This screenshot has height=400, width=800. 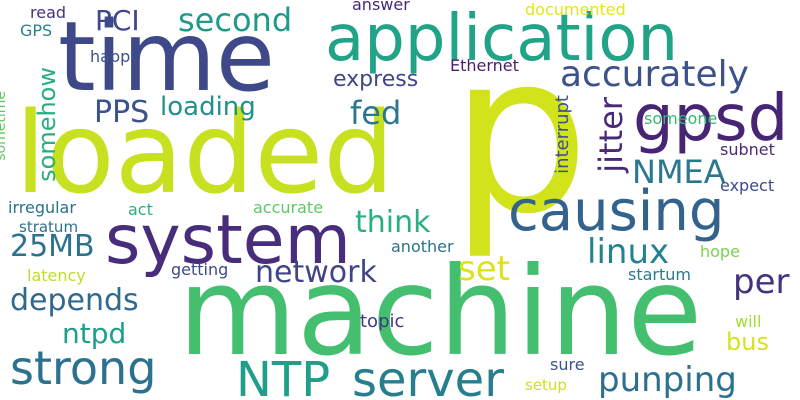 What do you see at coordinates (567, 364) in the screenshot?
I see `word-sure: sure` at bounding box center [567, 364].